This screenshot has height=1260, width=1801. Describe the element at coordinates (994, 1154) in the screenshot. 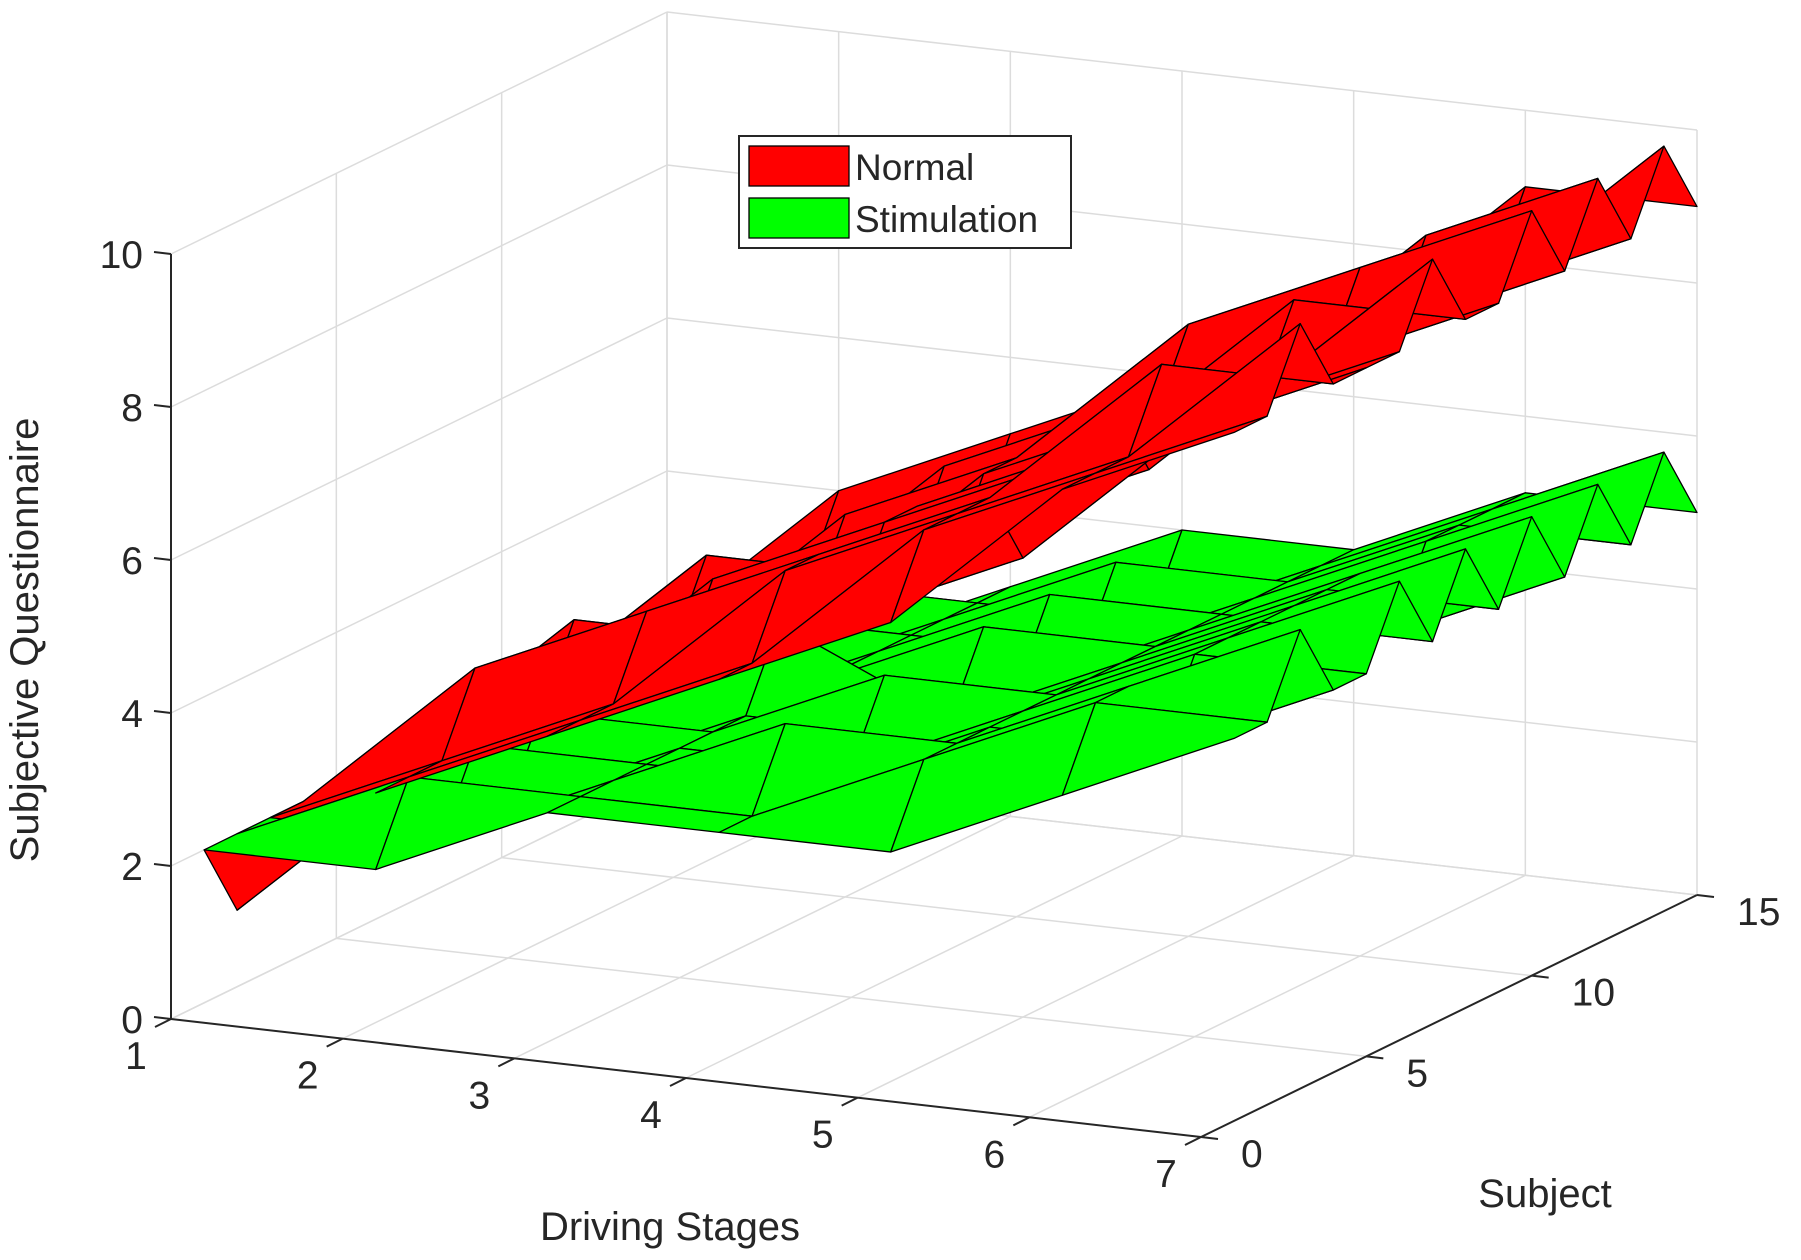

I see `x-tick-label: 6` at that location.